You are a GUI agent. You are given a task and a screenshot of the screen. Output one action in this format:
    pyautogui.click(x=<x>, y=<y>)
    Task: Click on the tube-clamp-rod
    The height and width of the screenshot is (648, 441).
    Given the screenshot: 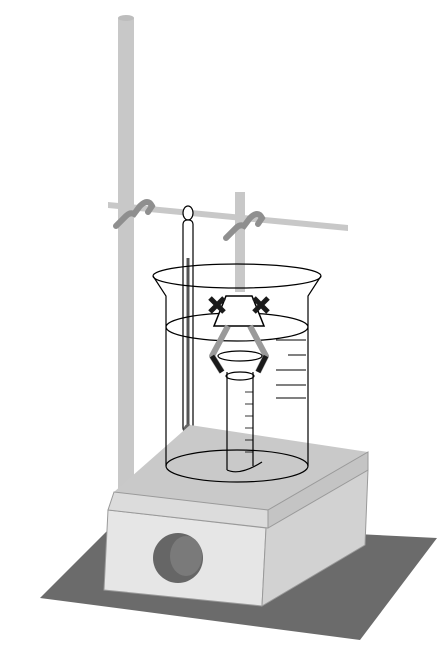 What is the action you would take?
    pyautogui.click(x=240, y=242)
    